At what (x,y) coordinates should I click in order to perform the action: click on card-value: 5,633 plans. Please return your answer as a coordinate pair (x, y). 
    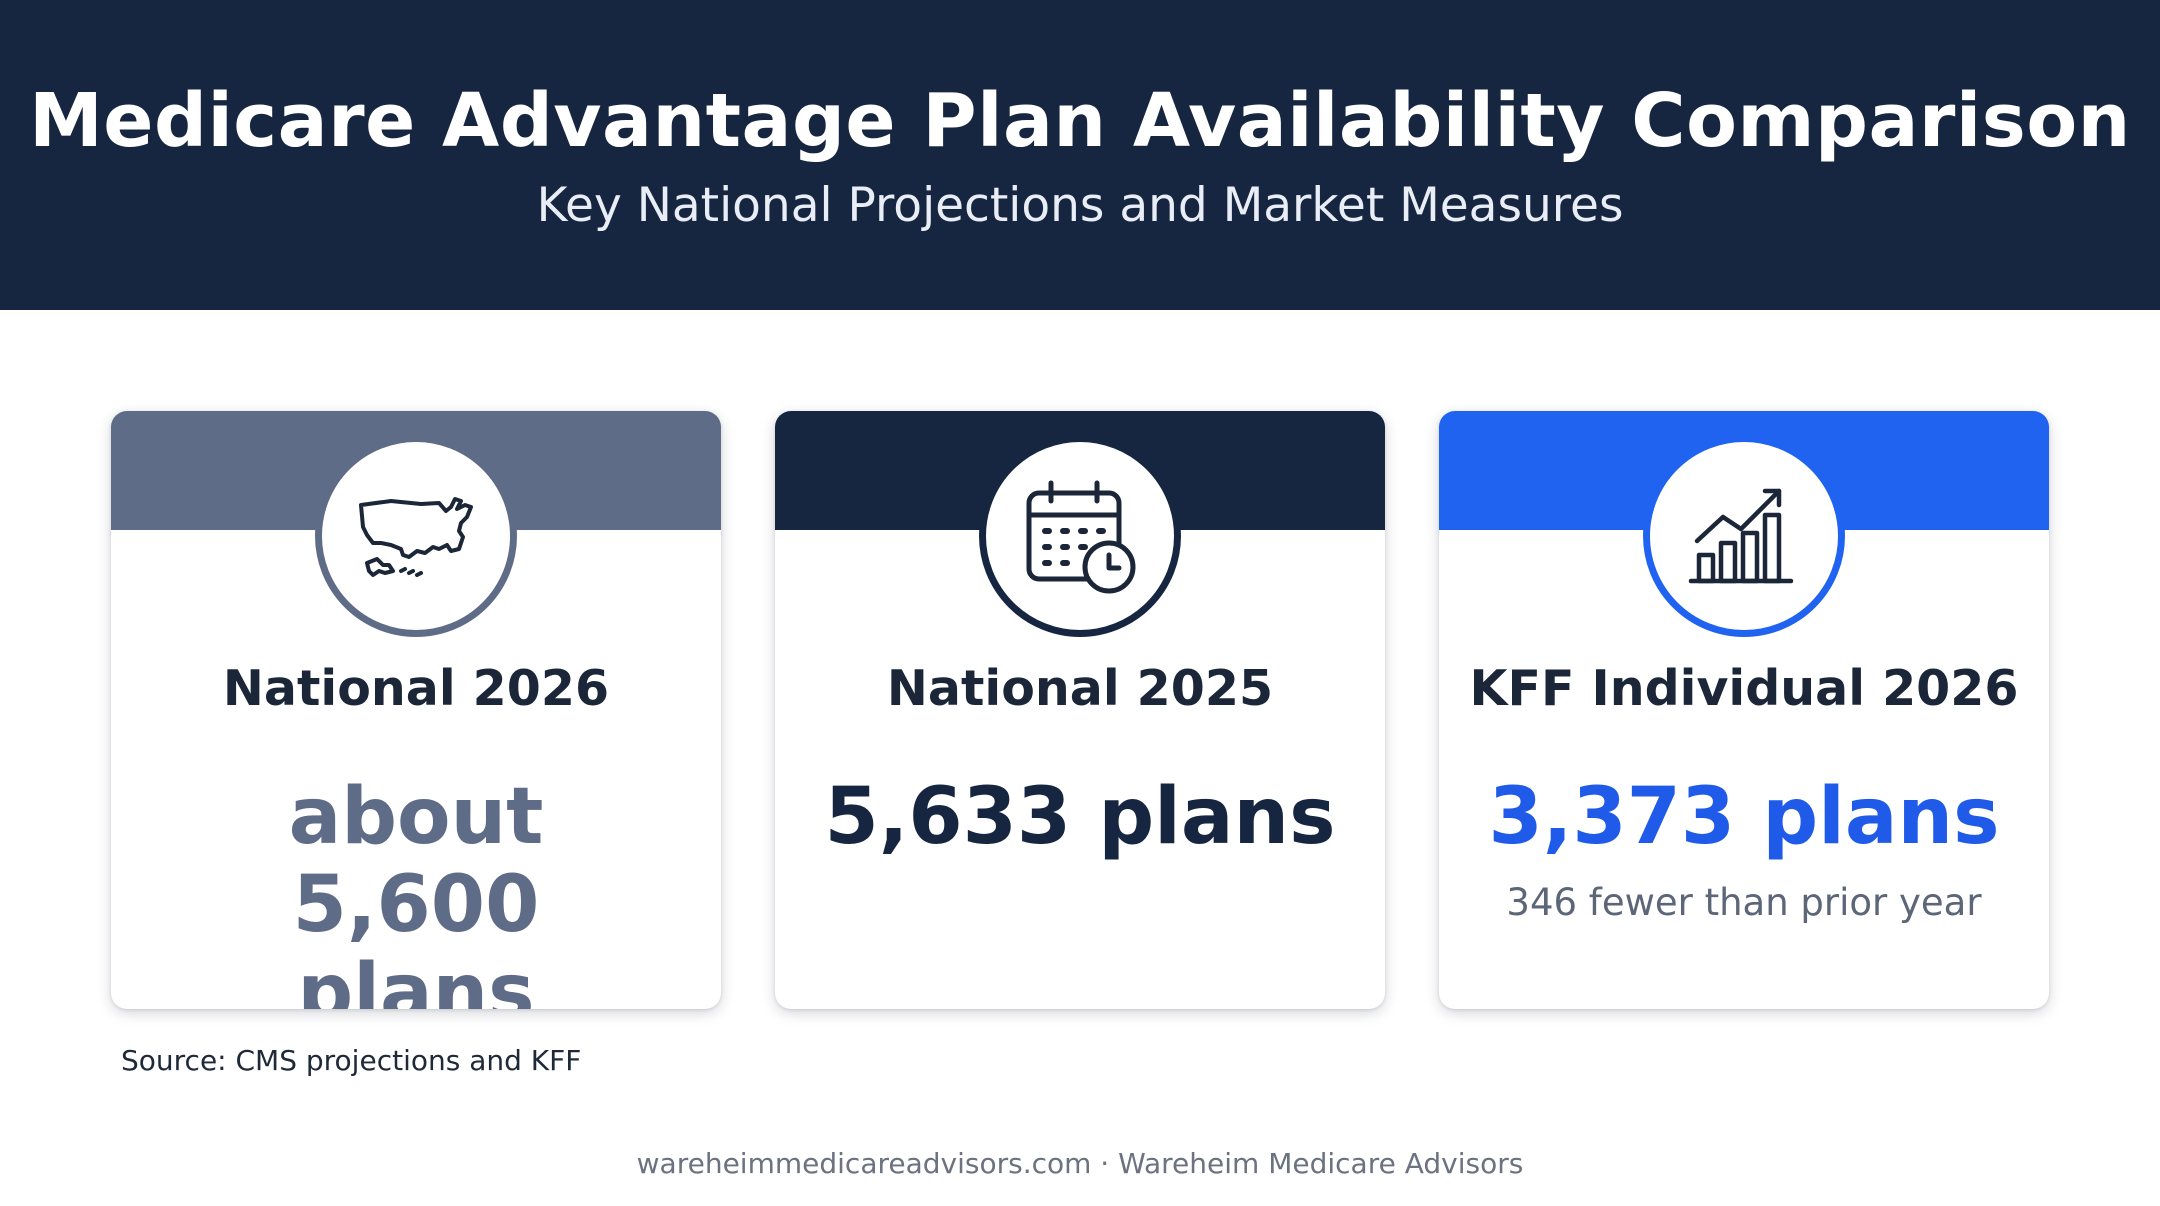
    Looking at the image, I should click on (1080, 817).